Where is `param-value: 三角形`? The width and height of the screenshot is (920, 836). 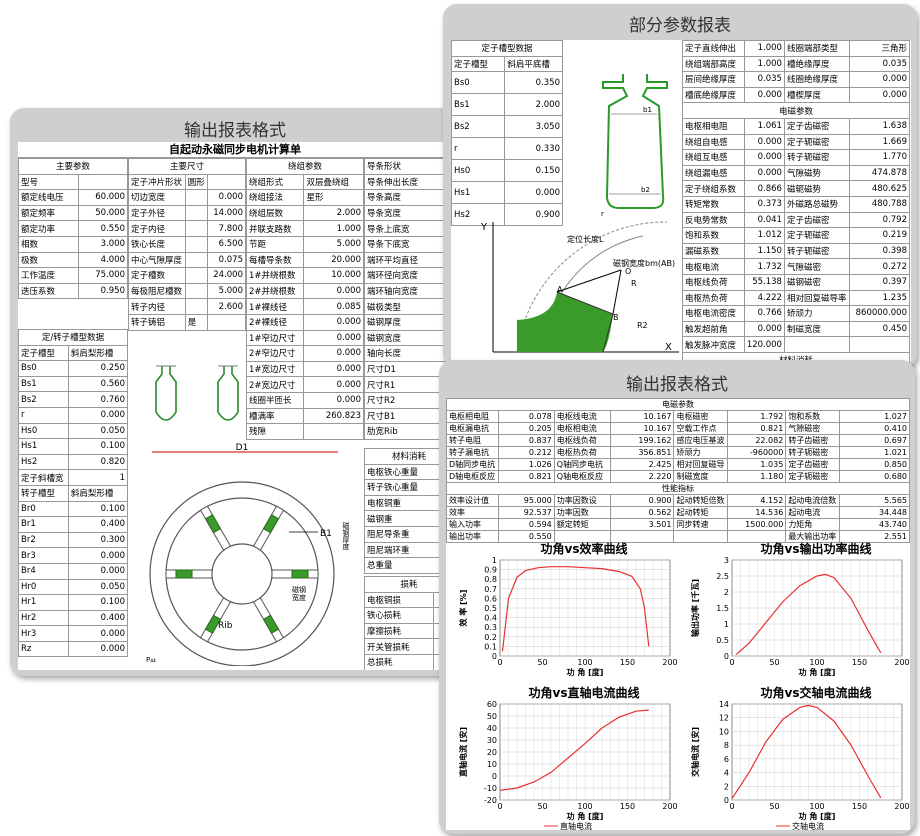 param-value: 三角形 is located at coordinates (879, 48).